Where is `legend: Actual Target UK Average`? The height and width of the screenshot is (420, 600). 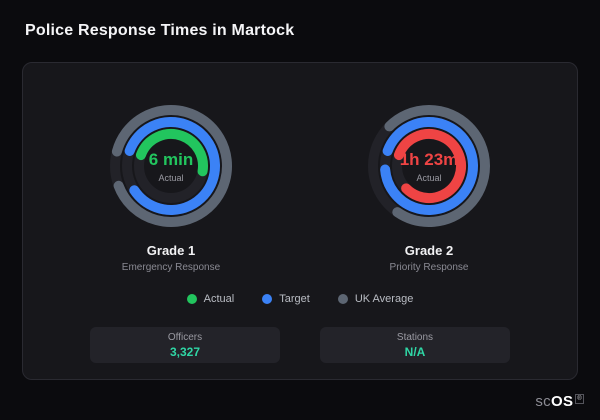 legend: Actual Target UK Average is located at coordinates (300, 299).